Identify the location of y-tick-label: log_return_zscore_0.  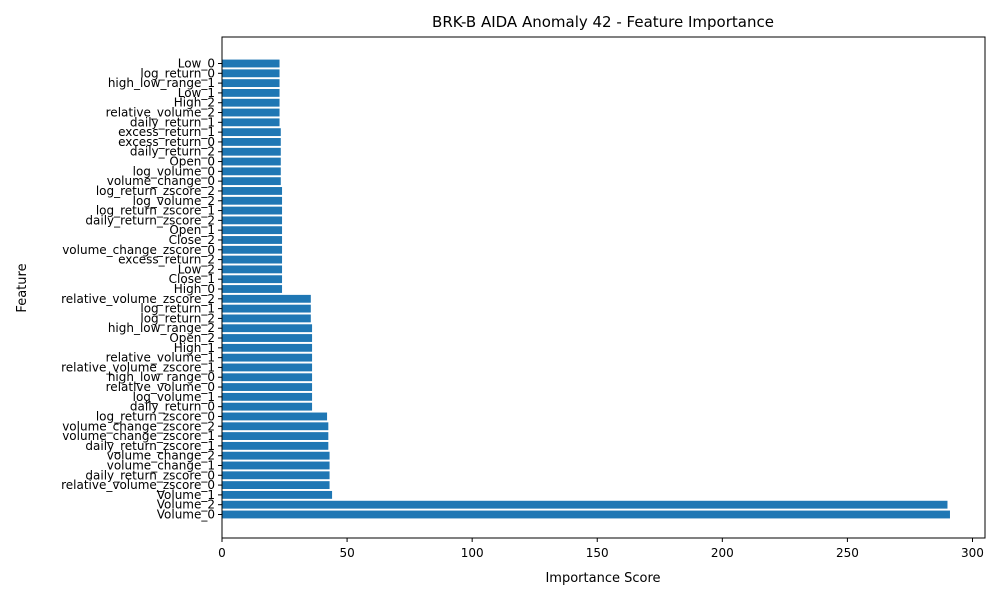
(155, 416).